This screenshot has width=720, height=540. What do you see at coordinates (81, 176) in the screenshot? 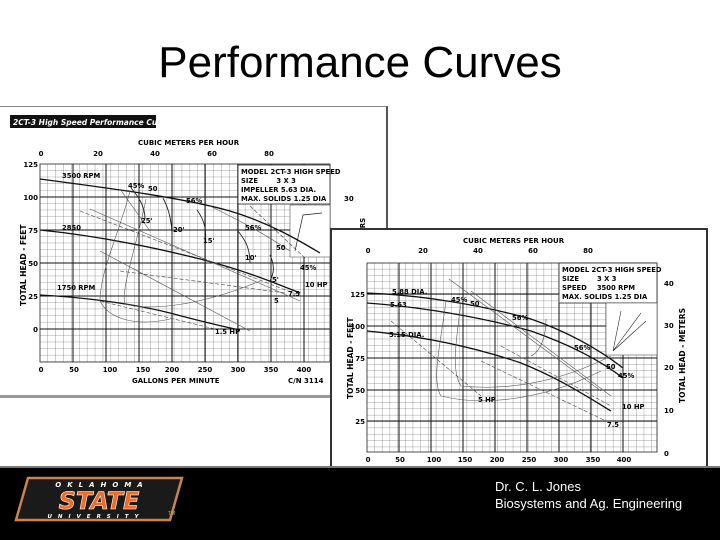
I see `svg-text: 3500 RPM` at bounding box center [81, 176].